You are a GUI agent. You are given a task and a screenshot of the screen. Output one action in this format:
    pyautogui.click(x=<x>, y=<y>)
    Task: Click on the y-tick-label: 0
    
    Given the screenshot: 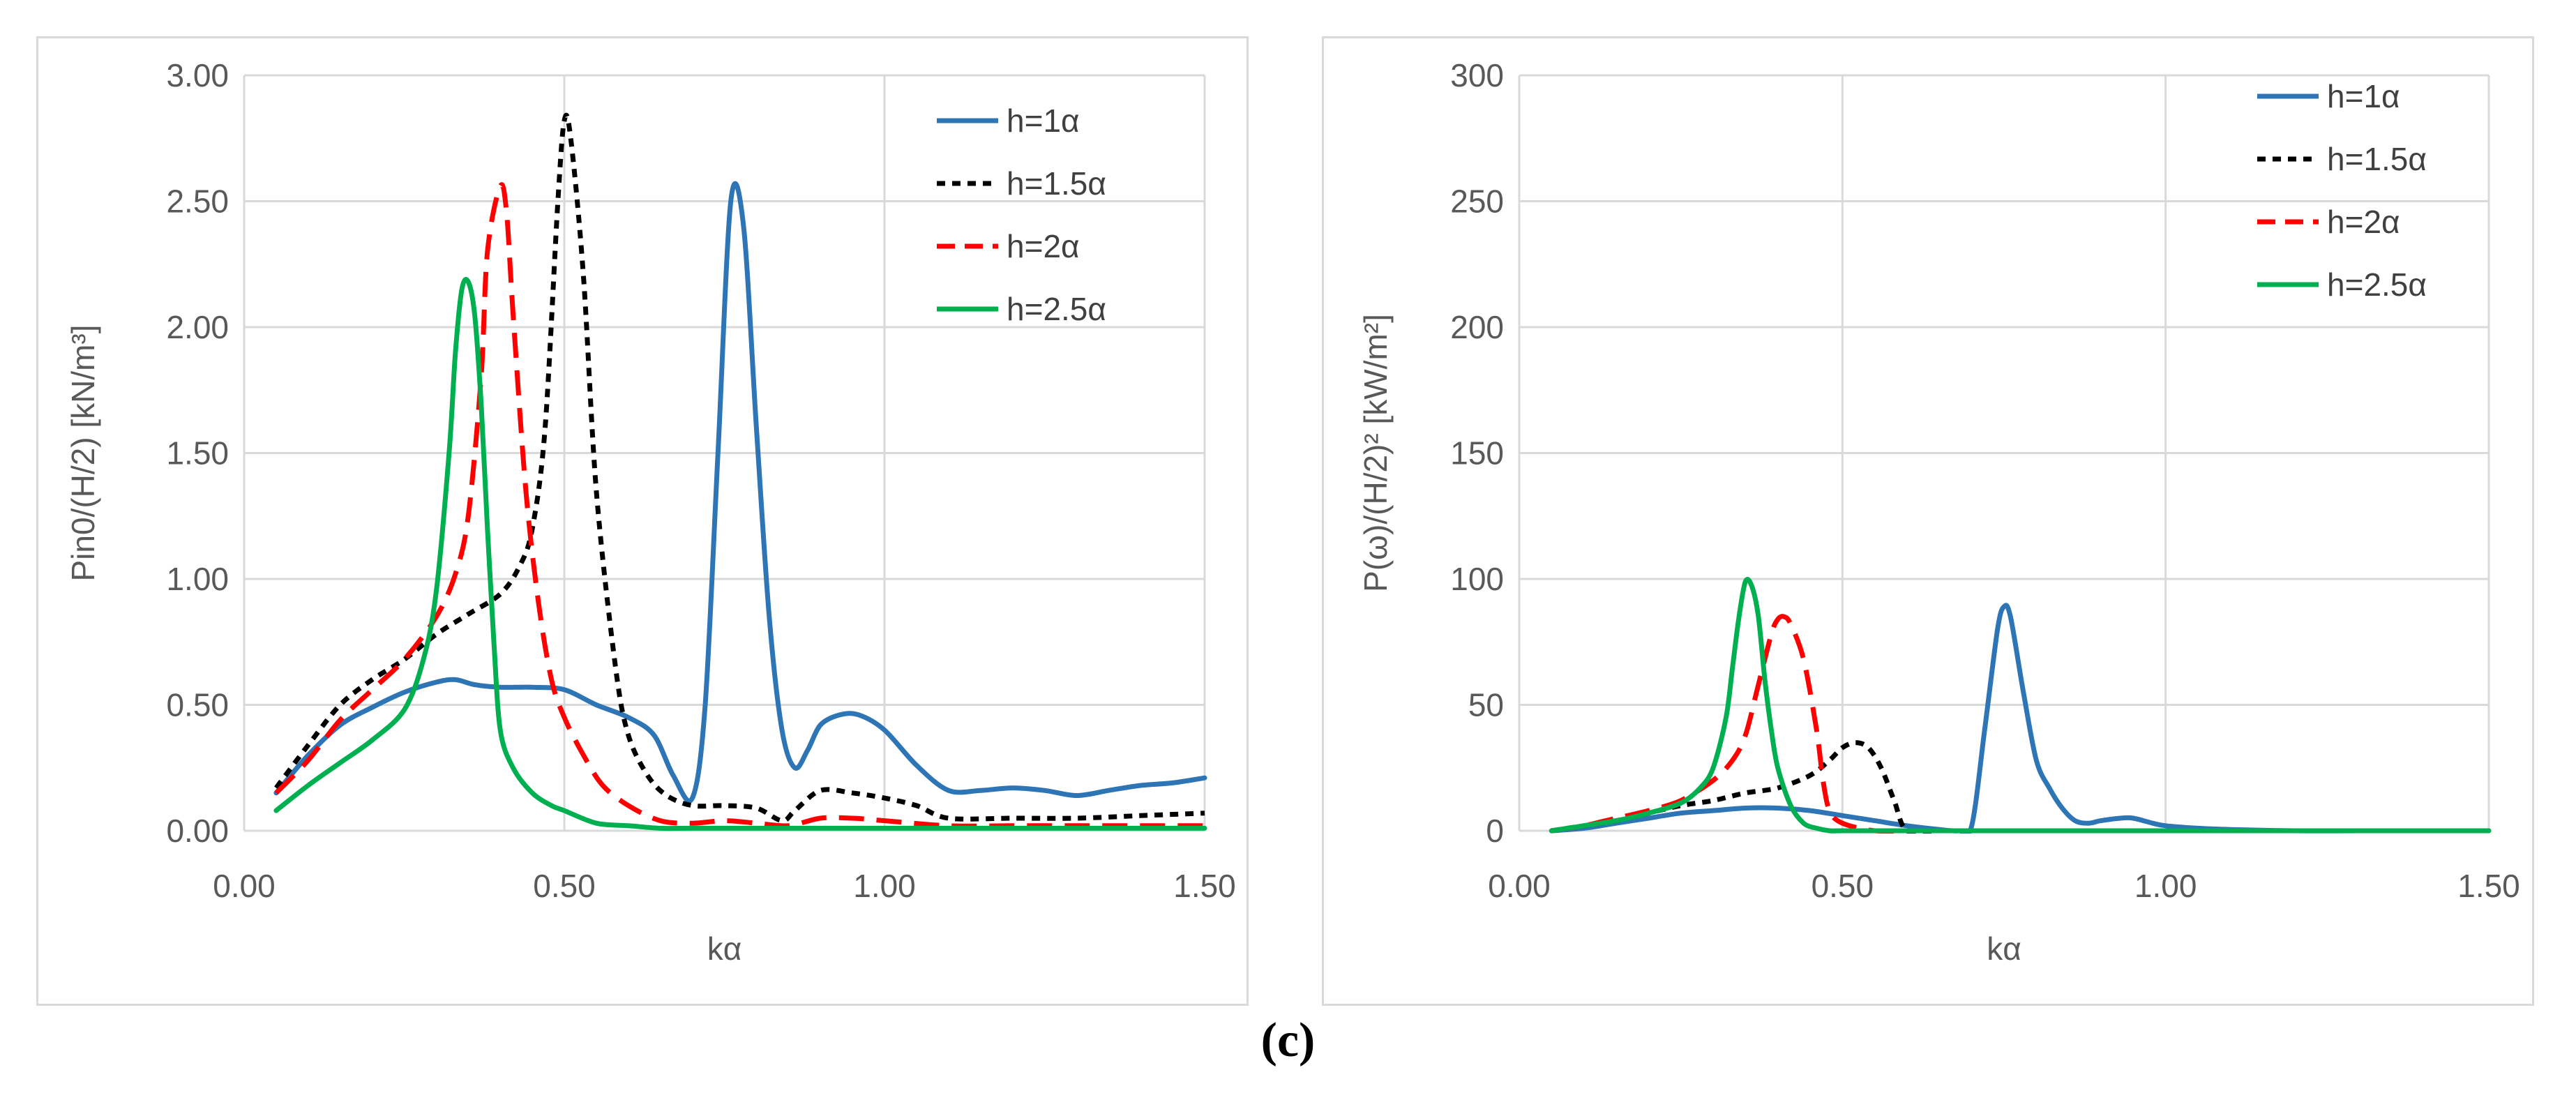 What is the action you would take?
    pyautogui.click(x=1495, y=831)
    